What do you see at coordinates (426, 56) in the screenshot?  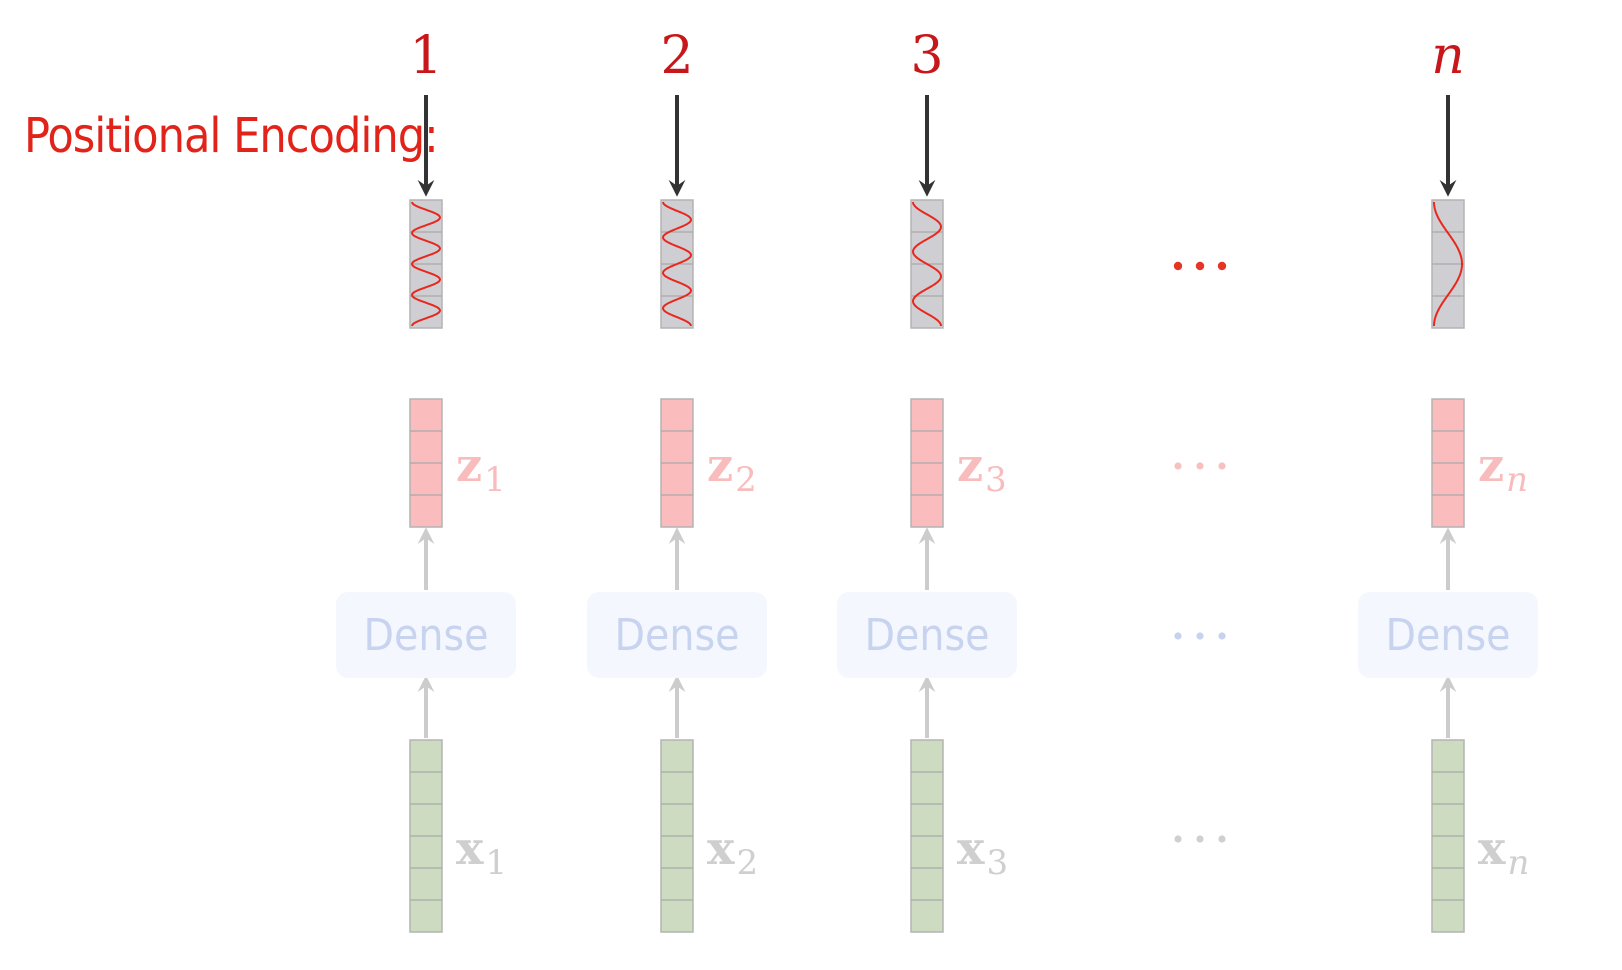 I see `position-index-1: 1` at bounding box center [426, 56].